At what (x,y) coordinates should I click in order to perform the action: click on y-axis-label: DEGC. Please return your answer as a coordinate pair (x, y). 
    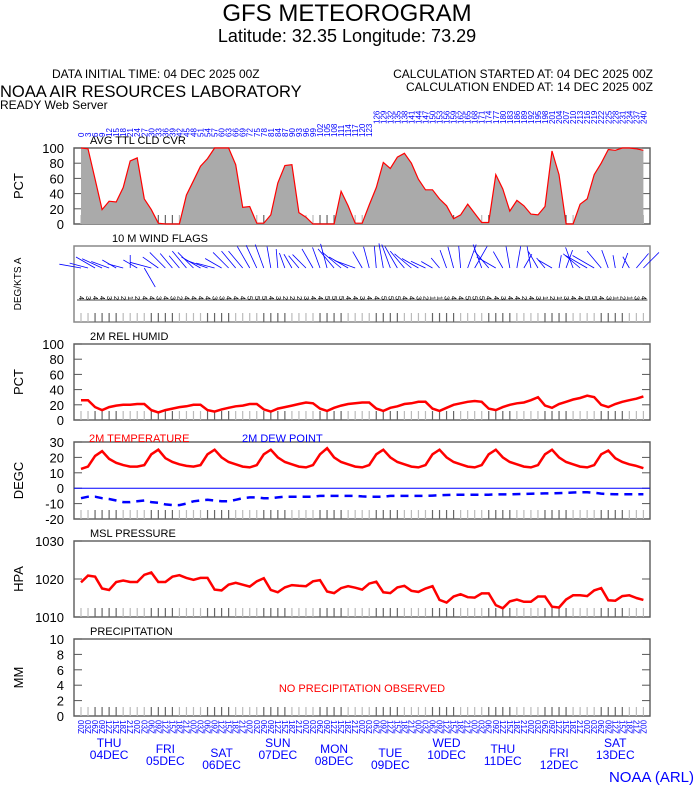
    Looking at the image, I should click on (18, 481).